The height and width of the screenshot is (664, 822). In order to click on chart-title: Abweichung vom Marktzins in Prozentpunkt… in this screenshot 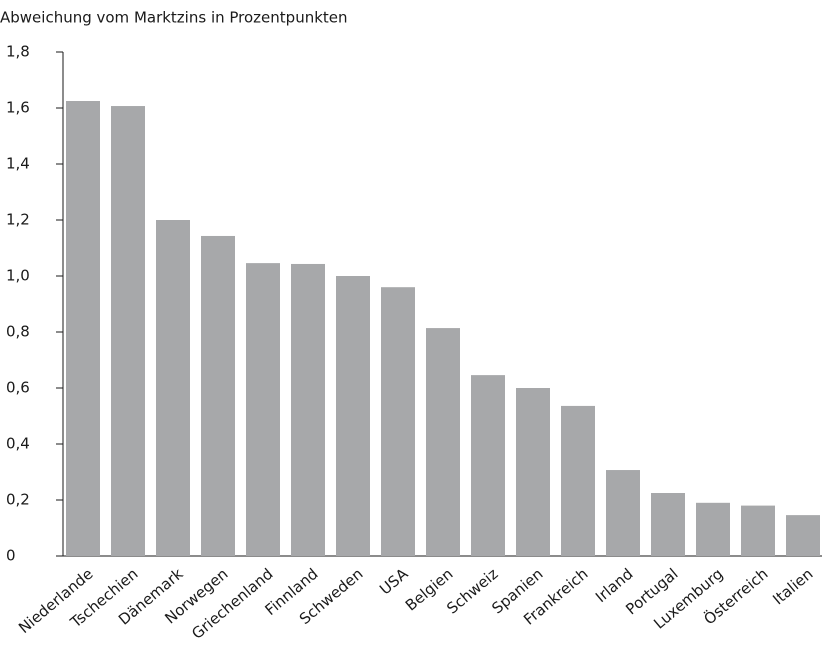, I will do `click(174, 18)`.